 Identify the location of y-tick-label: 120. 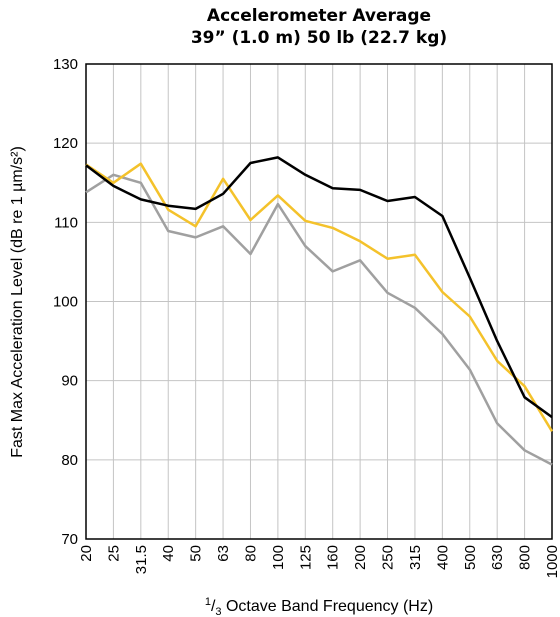
(65, 143).